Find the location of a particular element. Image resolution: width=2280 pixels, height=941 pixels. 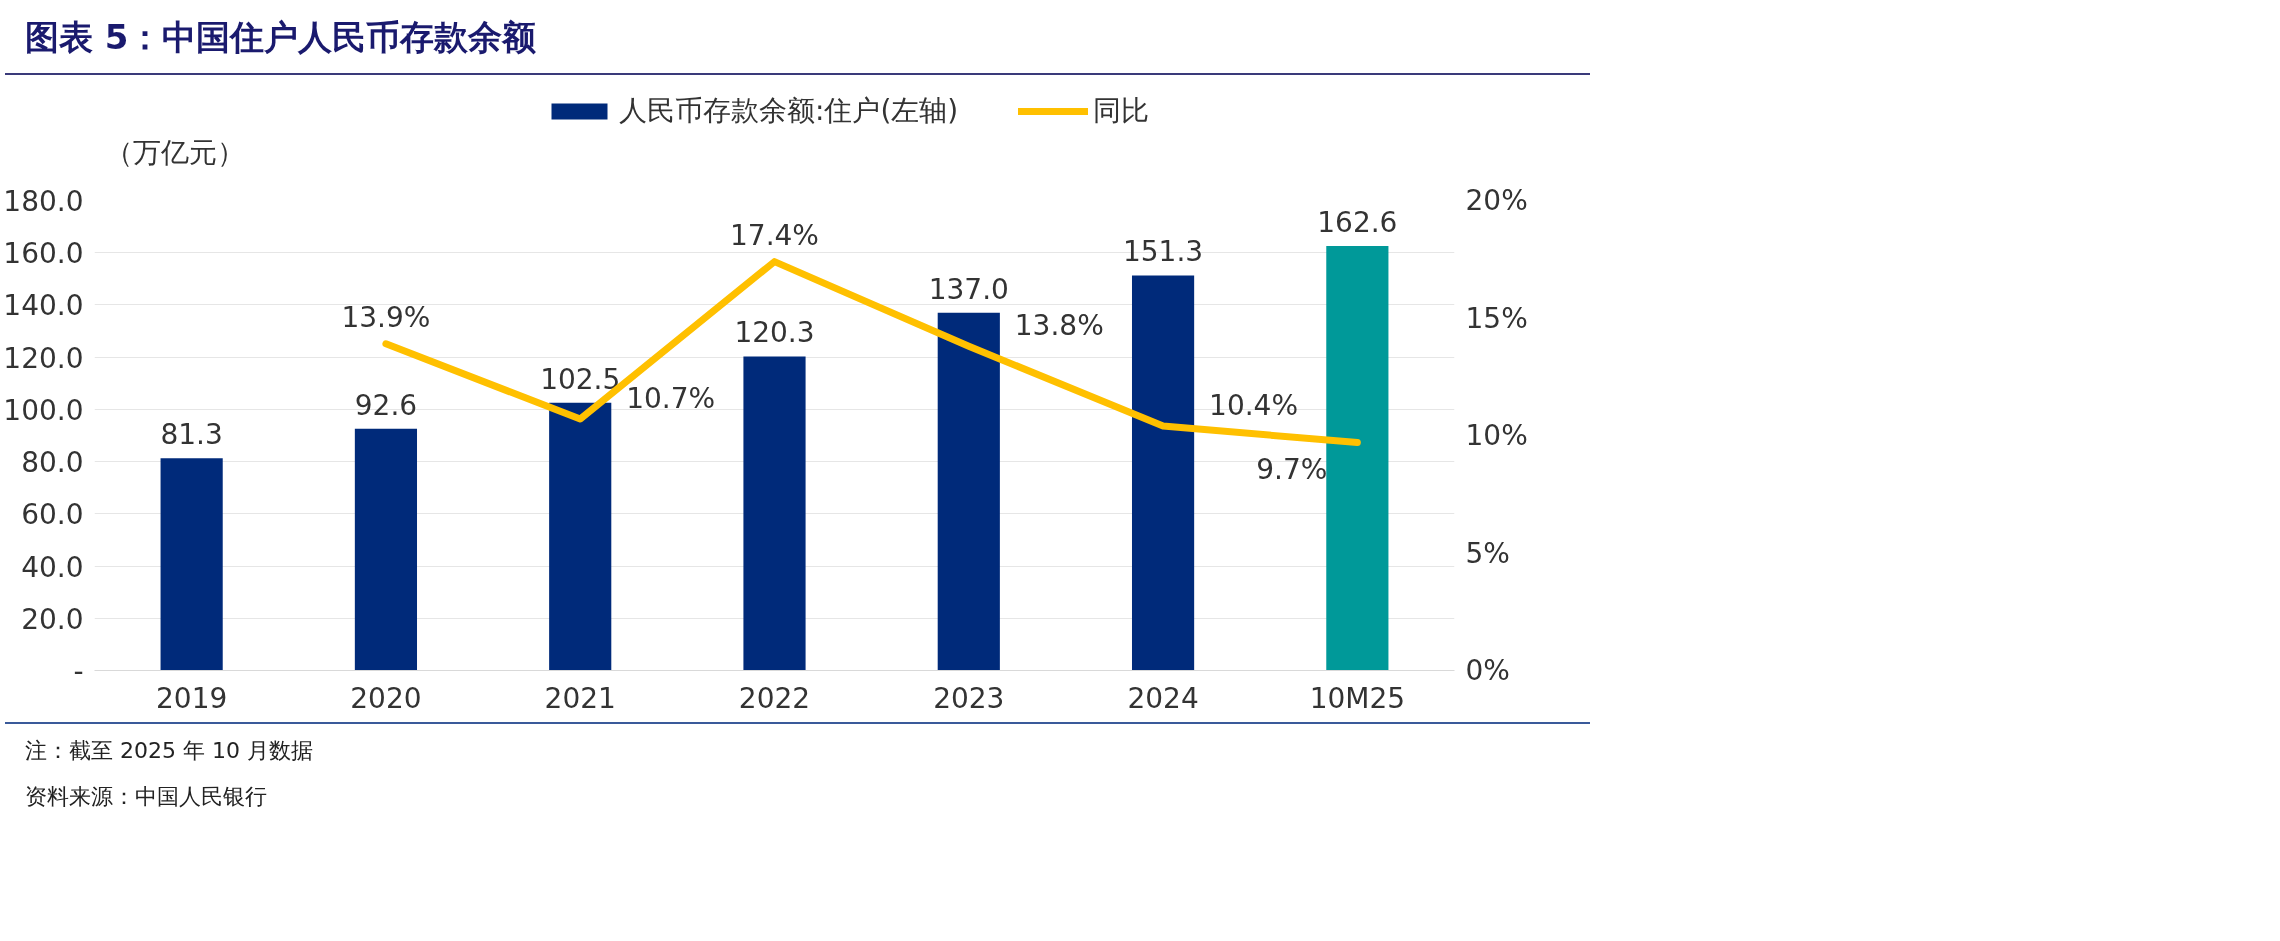

x-tick-label: 2023 is located at coordinates (969, 698).